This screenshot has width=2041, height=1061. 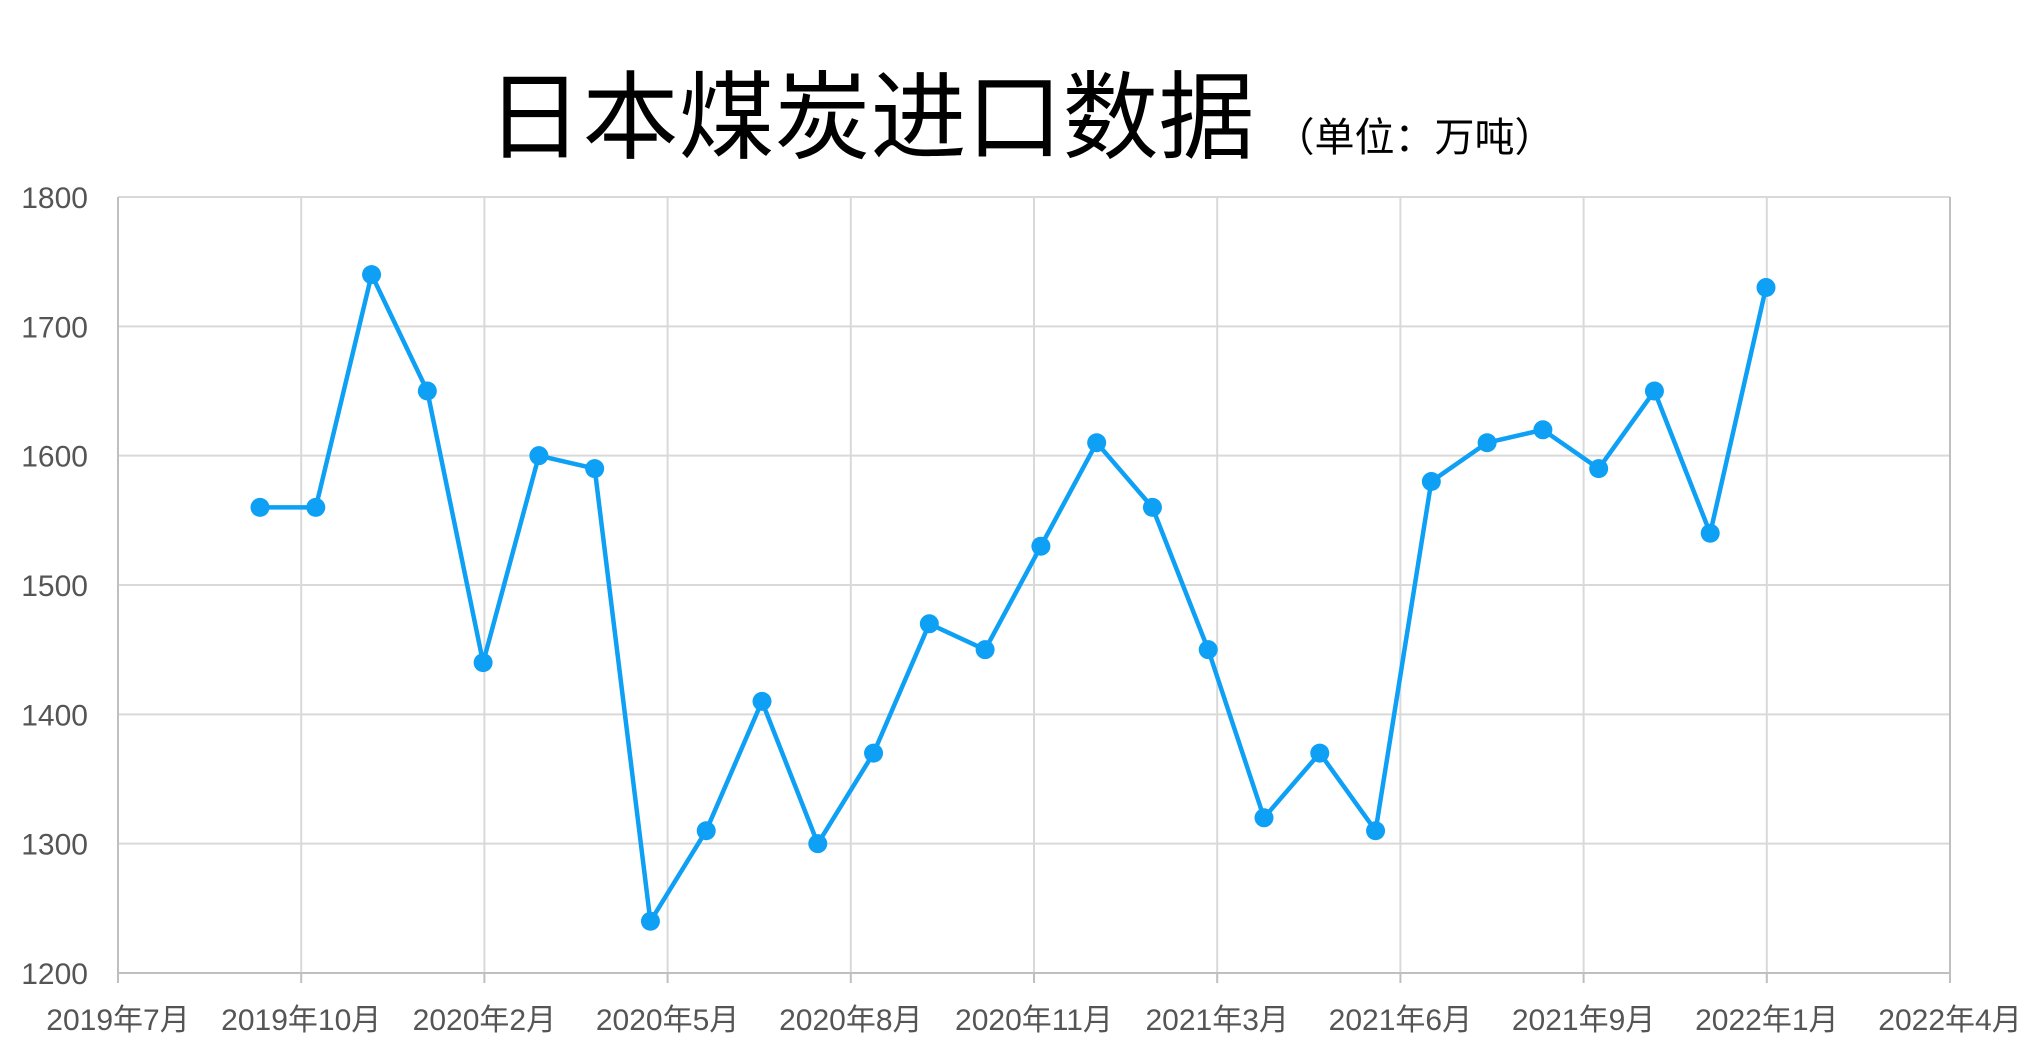 What do you see at coordinates (54, 845) in the screenshot?
I see `y-tick-label: 1300` at bounding box center [54, 845].